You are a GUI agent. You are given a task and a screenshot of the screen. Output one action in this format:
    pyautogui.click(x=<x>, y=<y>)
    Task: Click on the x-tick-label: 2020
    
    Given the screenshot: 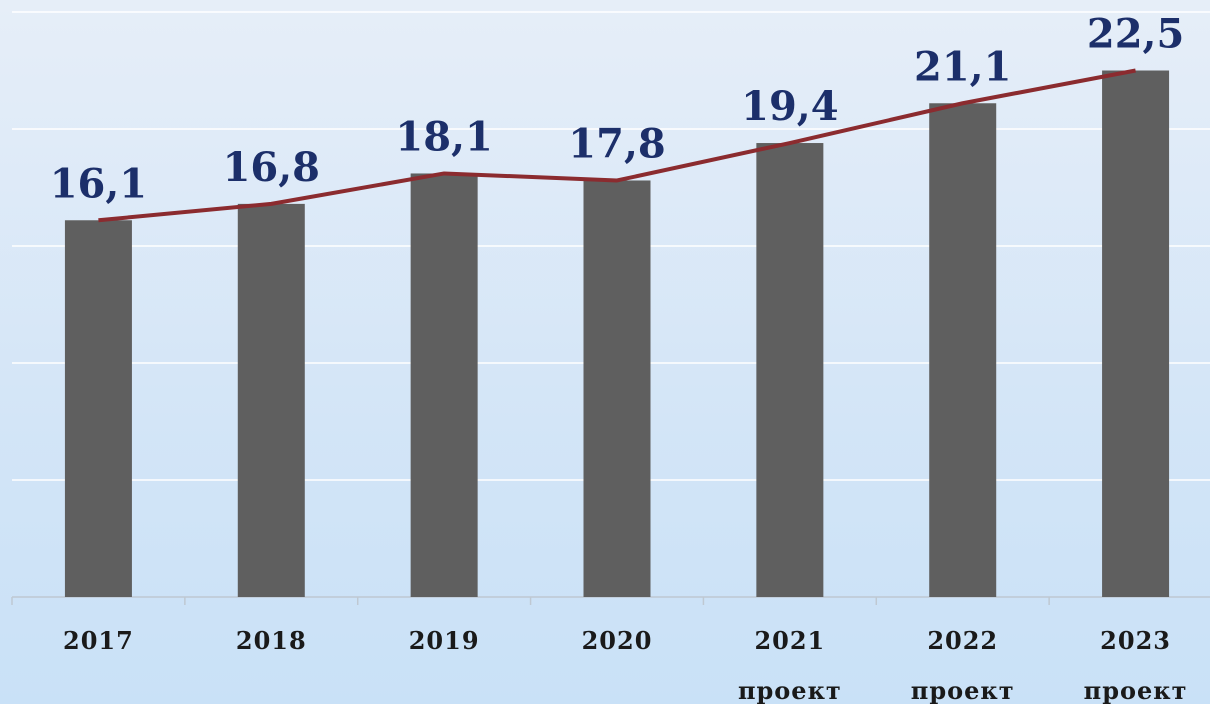 What is the action you would take?
    pyautogui.click(x=617, y=640)
    